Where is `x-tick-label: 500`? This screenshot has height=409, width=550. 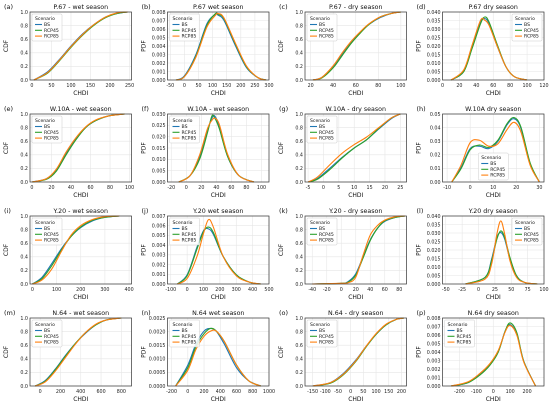
x-tick-label: 500 is located at coordinates (268, 290).